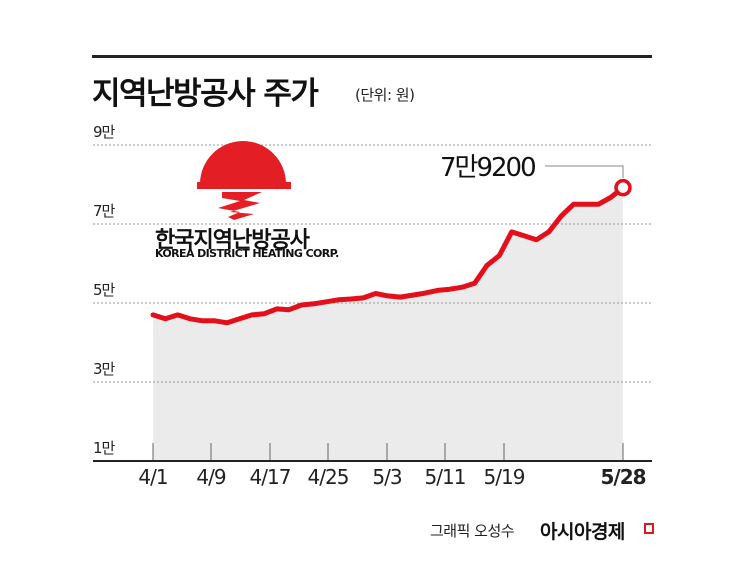 This screenshot has height=567, width=745. What do you see at coordinates (244, 180) in the screenshot?
I see `kdhc-logo-icon` at bounding box center [244, 180].